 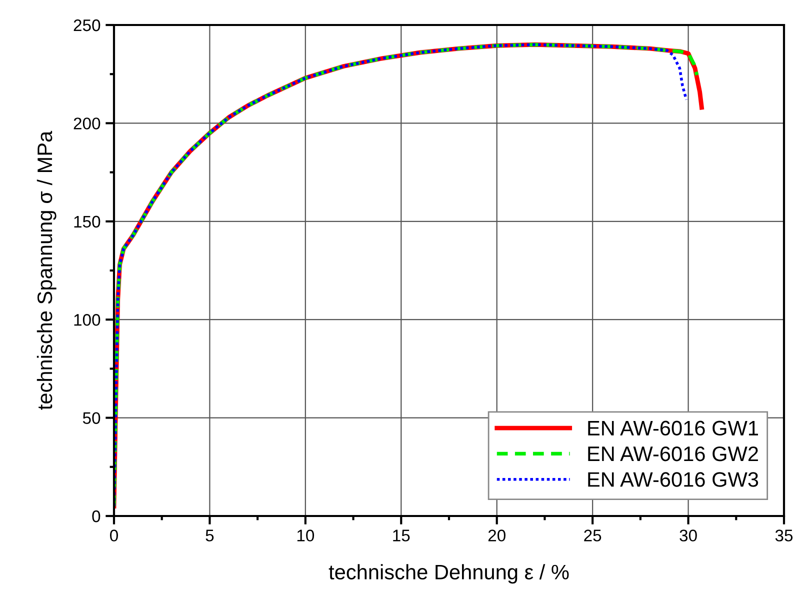 I want to click on y-tick-label: 150, so click(x=87, y=222).